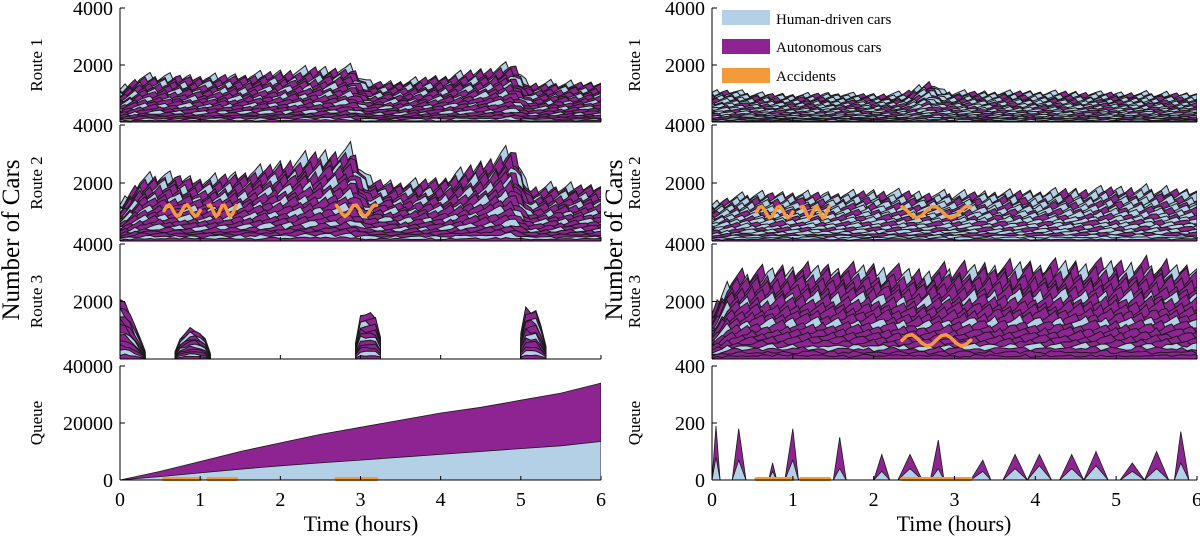 The height and width of the screenshot is (538, 1200). I want to click on axes-right-2: 2000 4000 Route 2, so click(911, 178).